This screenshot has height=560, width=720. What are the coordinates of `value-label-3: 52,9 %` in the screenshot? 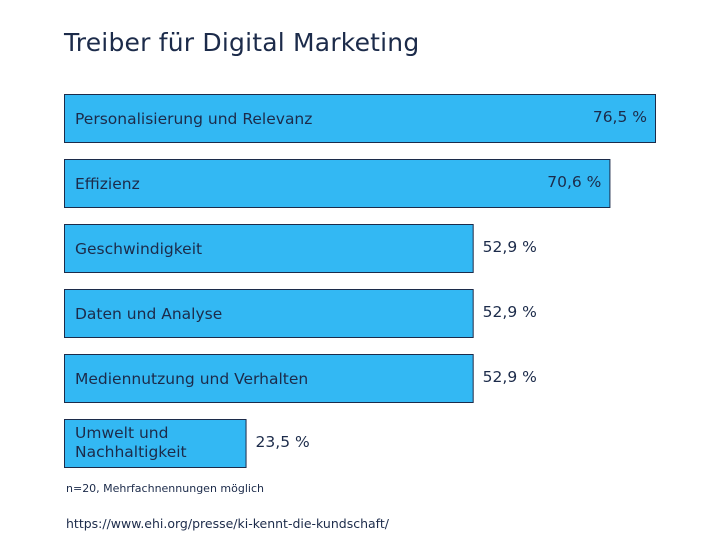 It's located at (510, 312).